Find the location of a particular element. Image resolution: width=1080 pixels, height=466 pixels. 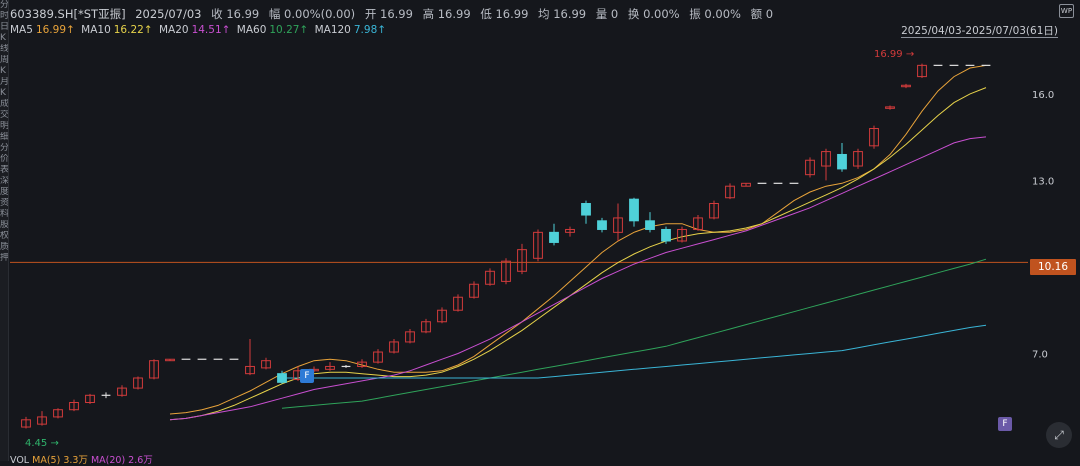

ma120-value: 7.98↑ is located at coordinates (370, 30).